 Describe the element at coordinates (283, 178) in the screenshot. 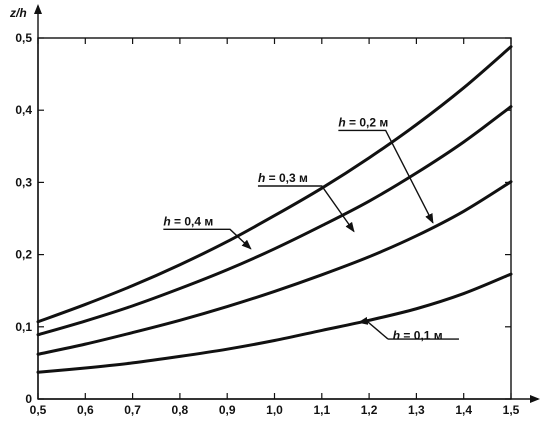

I see `series-label-text: h = 0,3 м` at that location.